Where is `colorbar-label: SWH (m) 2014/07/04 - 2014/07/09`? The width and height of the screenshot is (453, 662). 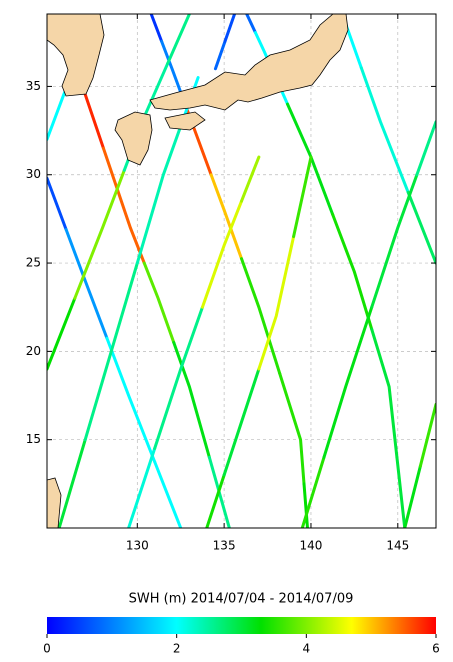 colorbar-label: SWH (m) 2014/07/04 - 2014/07/09 is located at coordinates (241, 599).